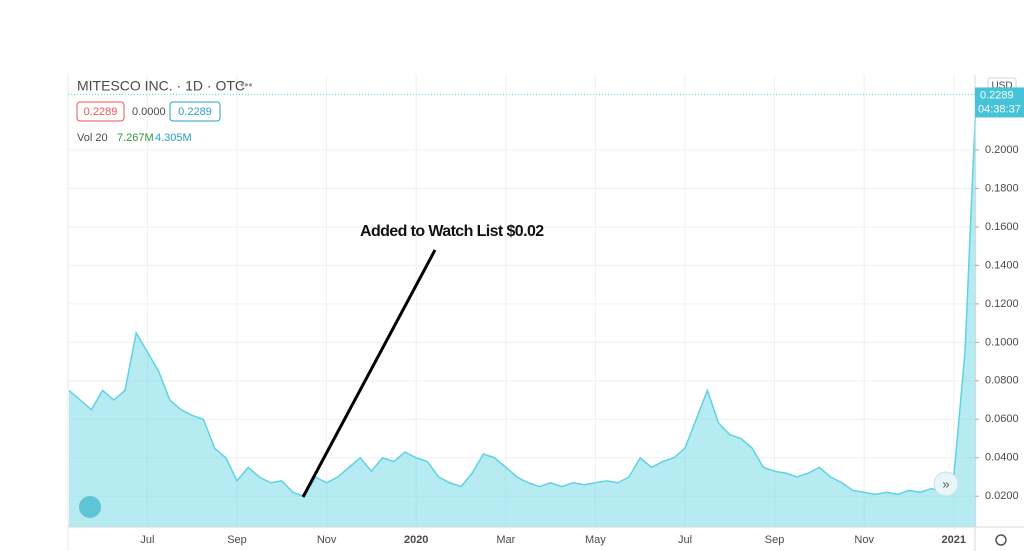 This screenshot has width=1024, height=551. What do you see at coordinates (246, 85) in the screenshot?
I see `menu-dots: •••` at bounding box center [246, 85].